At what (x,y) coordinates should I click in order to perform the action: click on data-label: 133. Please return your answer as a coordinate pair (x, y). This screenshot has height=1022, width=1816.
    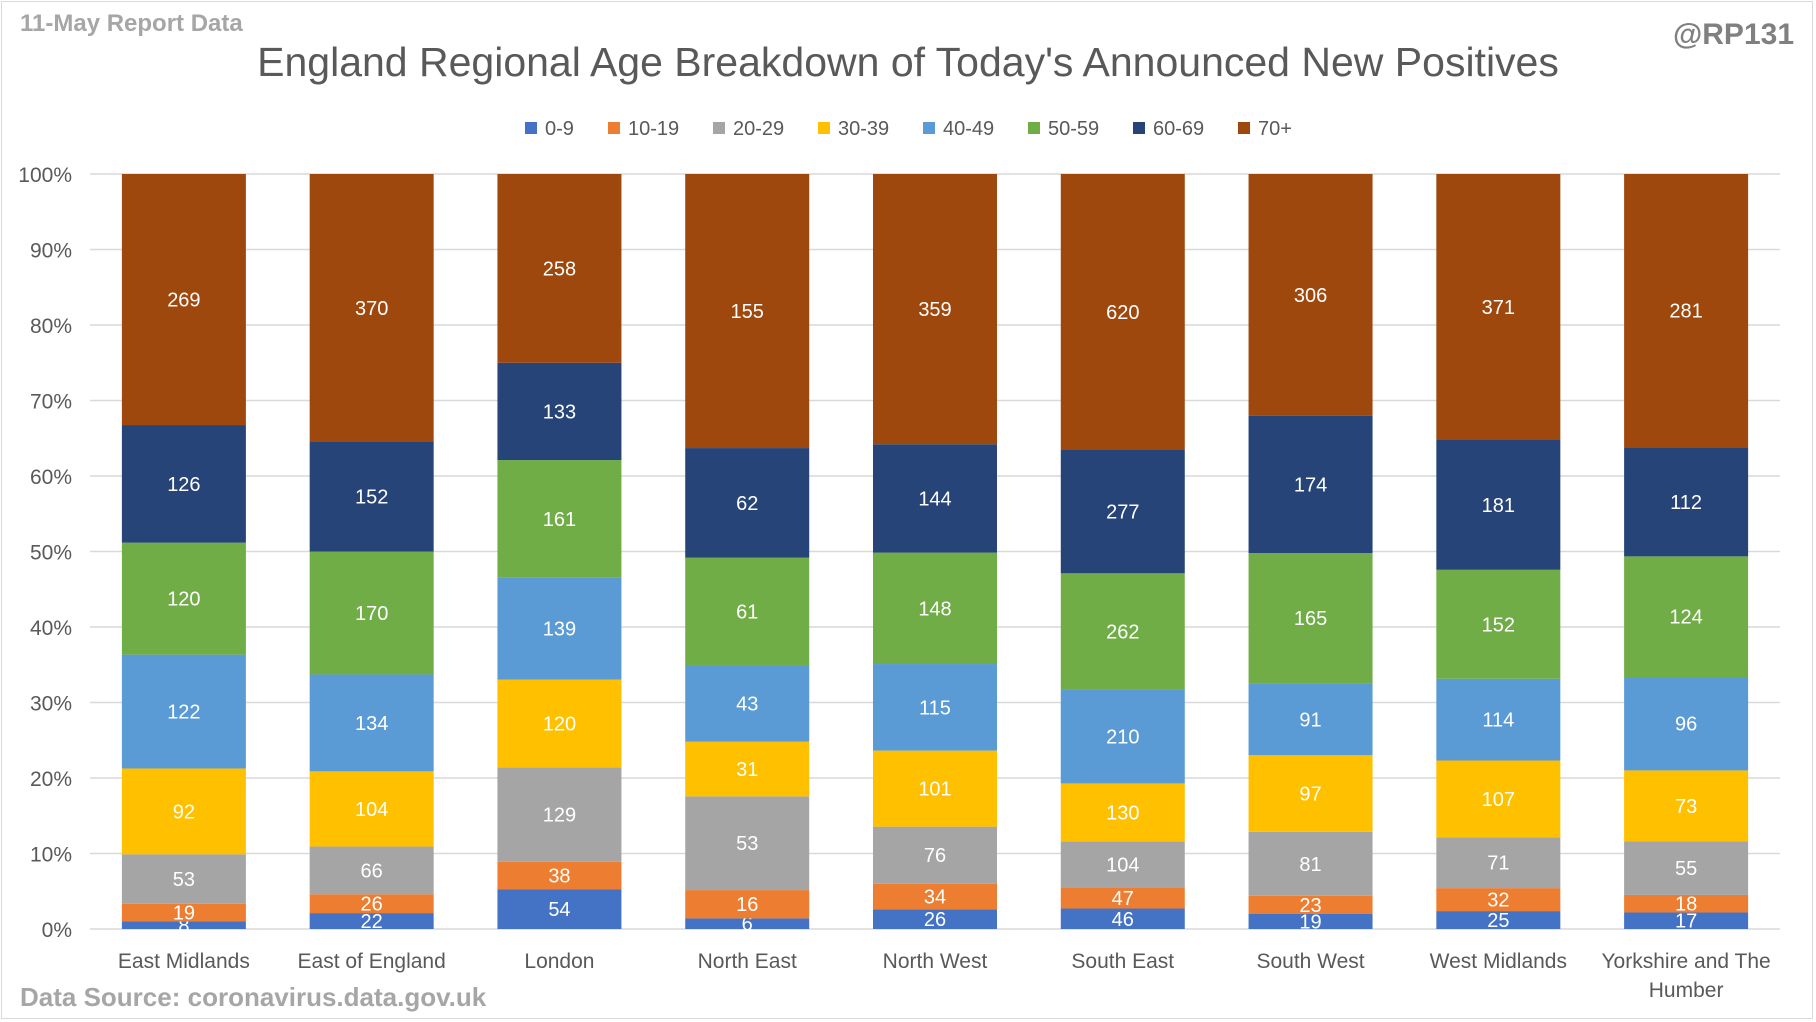
    Looking at the image, I should click on (559, 412).